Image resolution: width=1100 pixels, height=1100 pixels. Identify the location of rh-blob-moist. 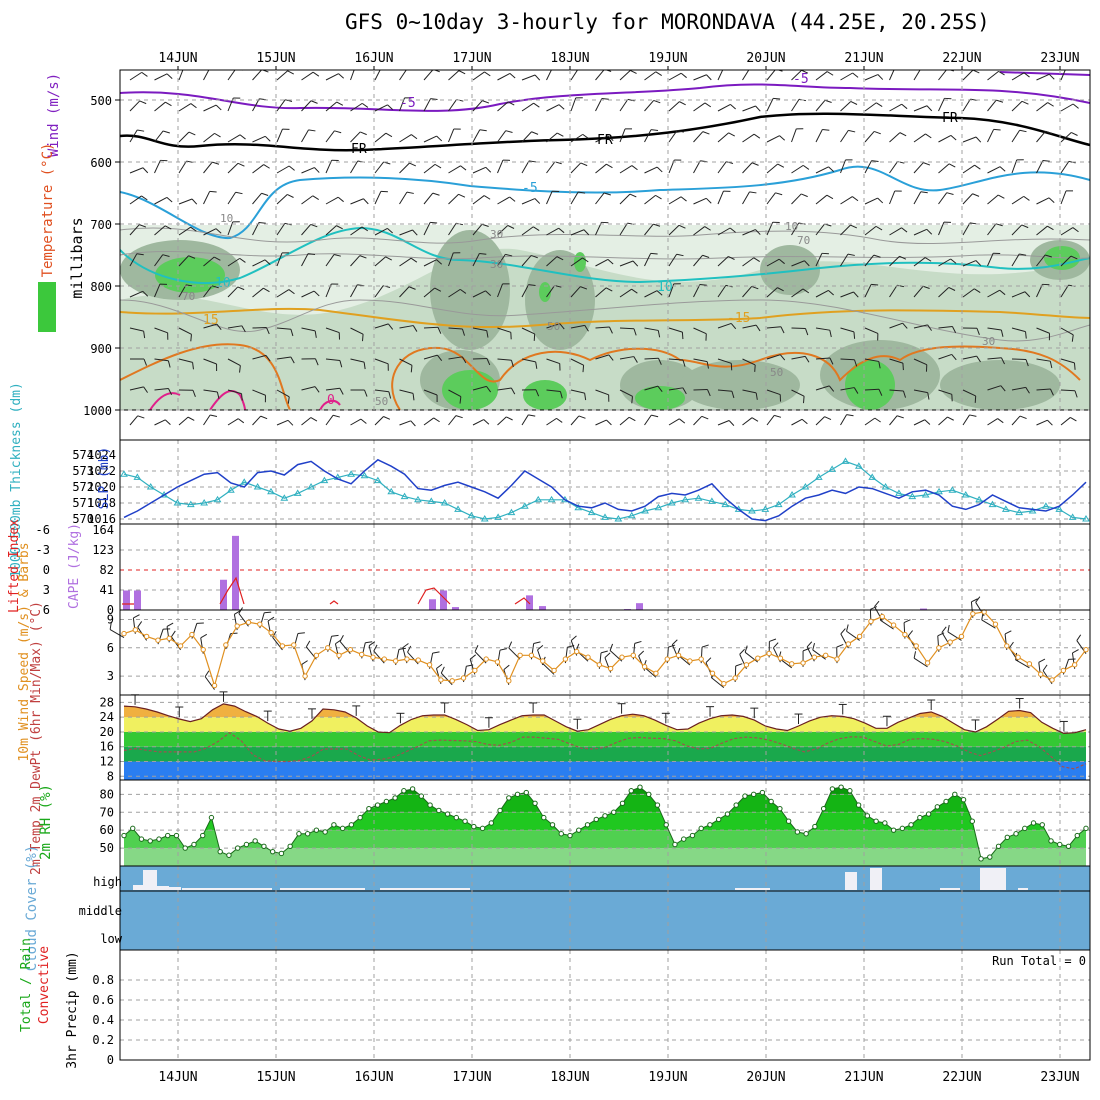
(580, 262).